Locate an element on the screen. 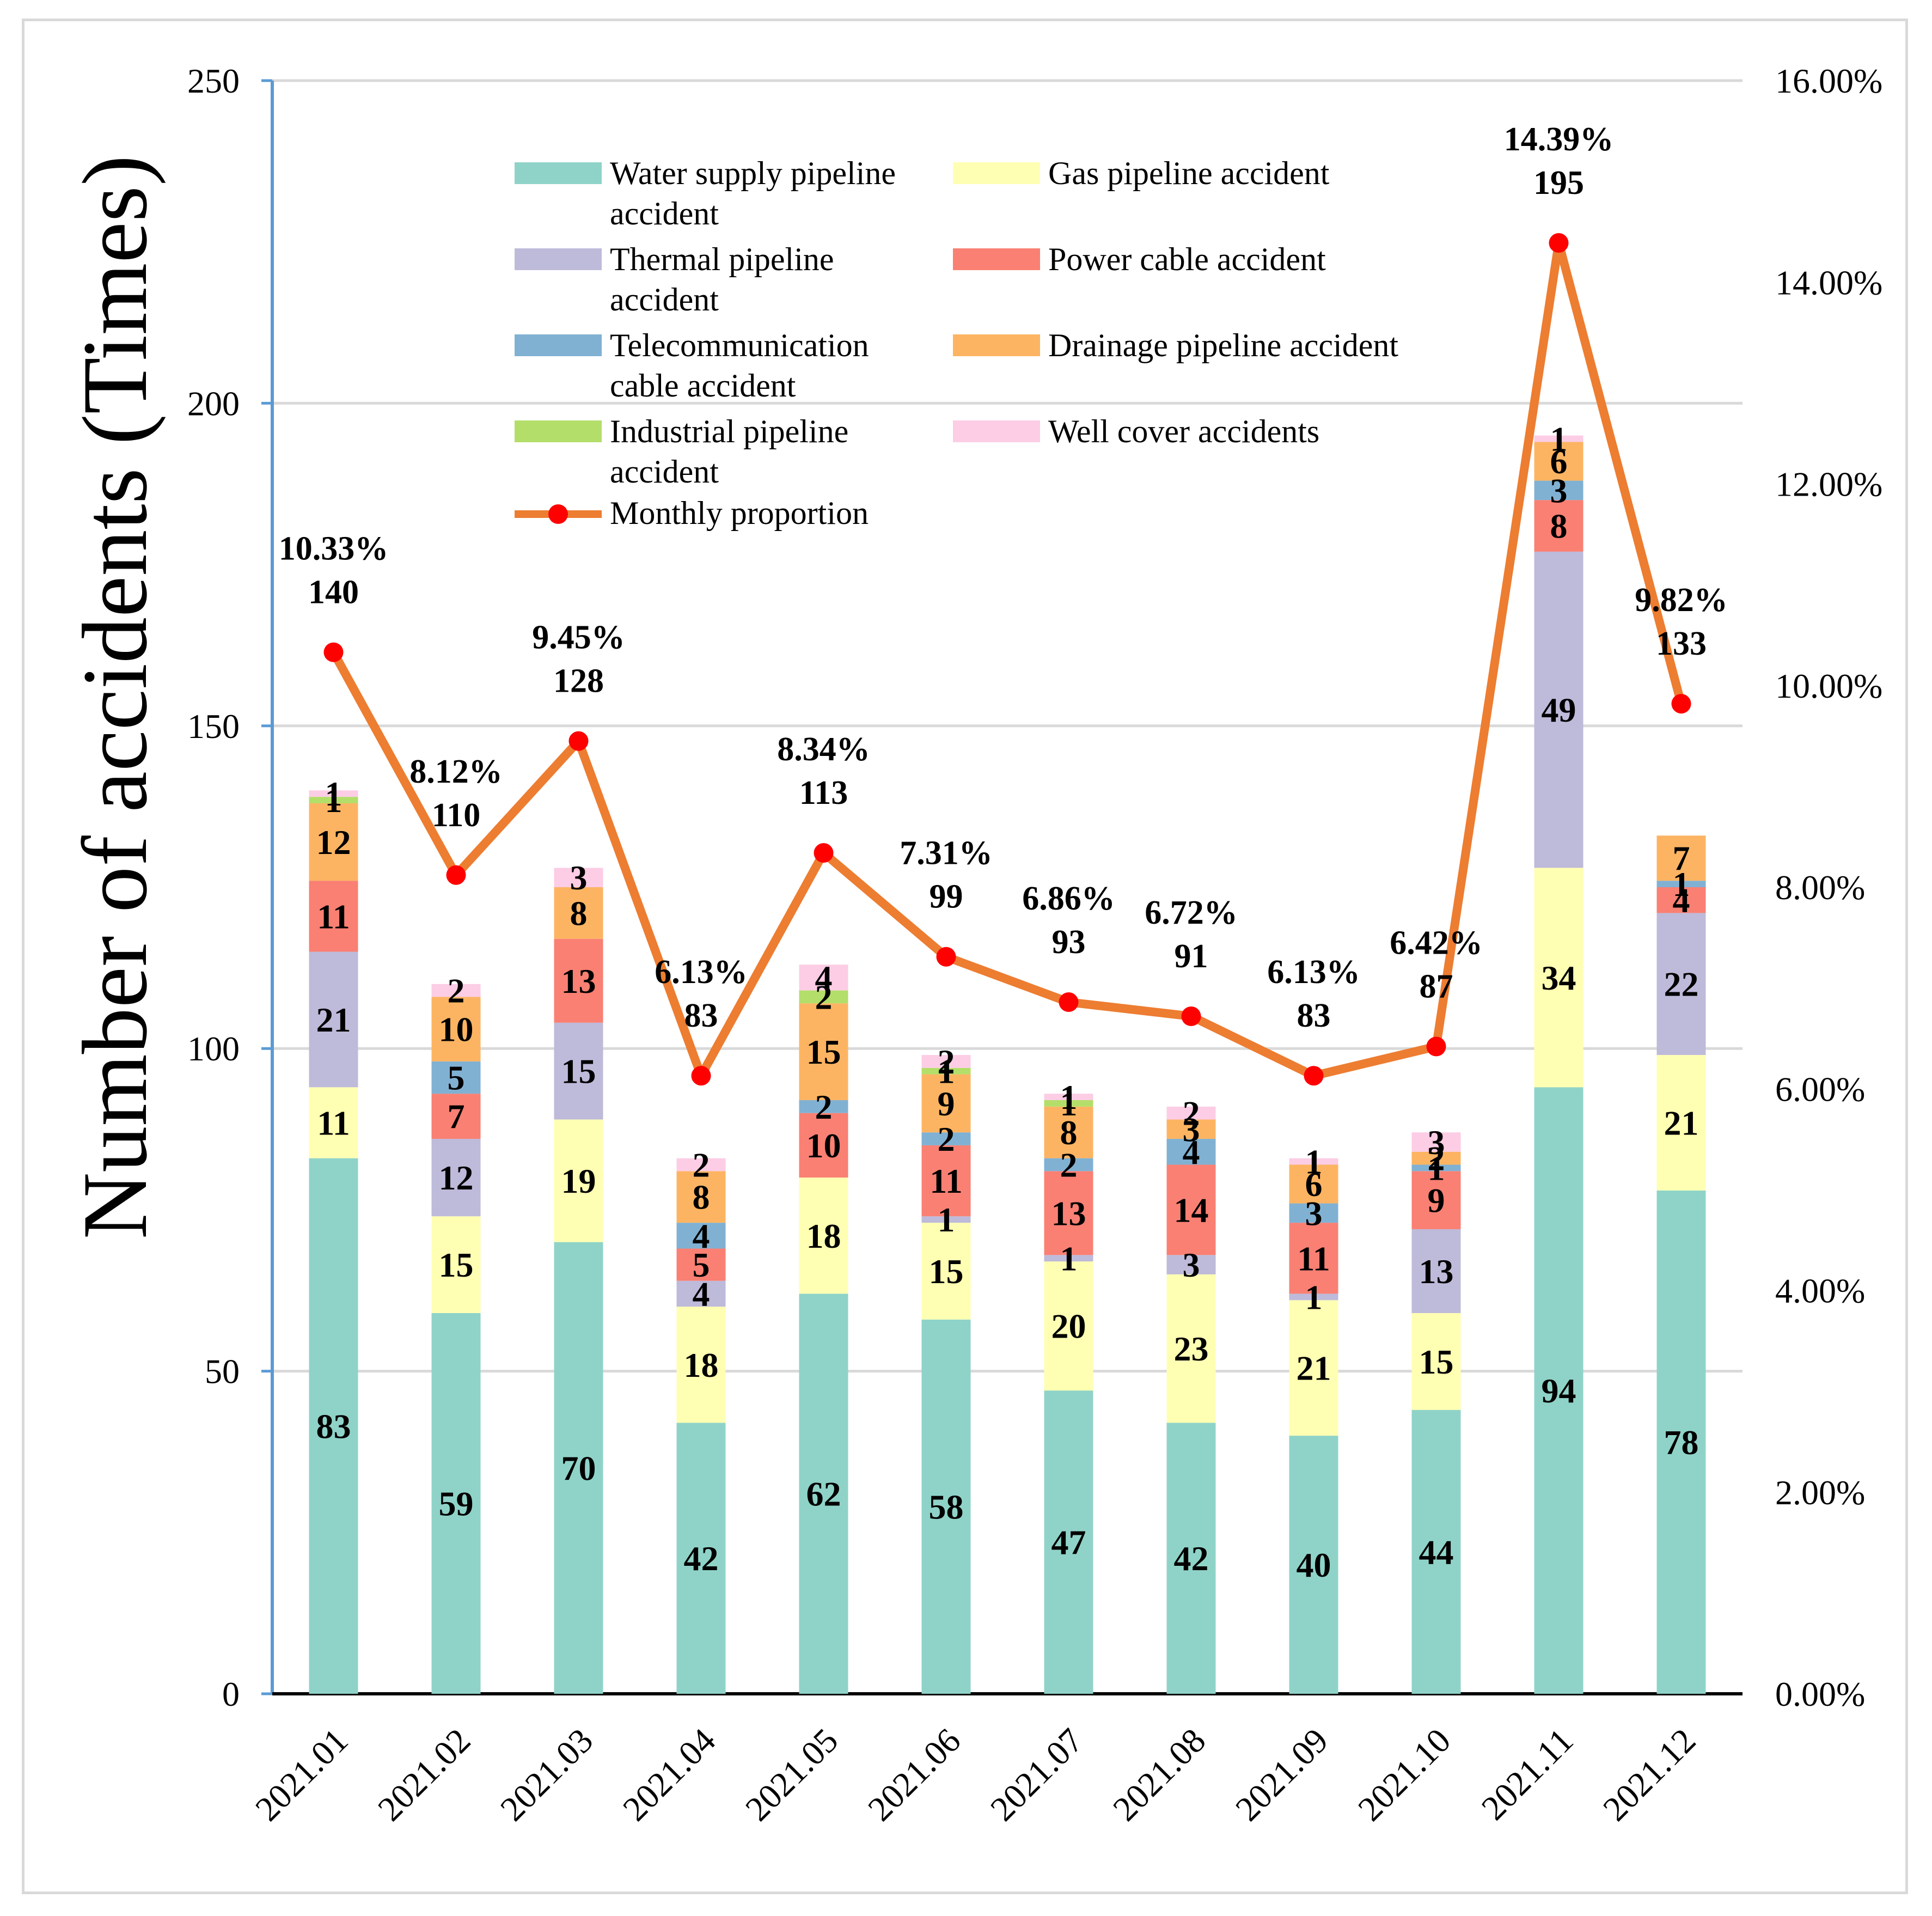 The image size is (1932, 1916). total-label: 83 is located at coordinates (1314, 1015).